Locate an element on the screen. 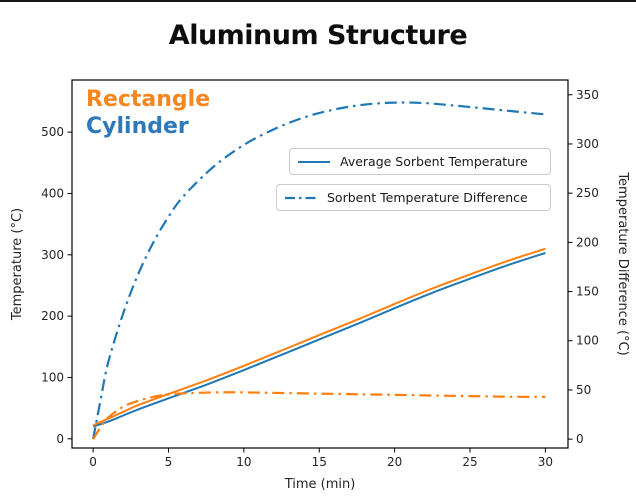 This screenshot has height=502, width=636. legend-dashdot-line-icon is located at coordinates (301, 197).